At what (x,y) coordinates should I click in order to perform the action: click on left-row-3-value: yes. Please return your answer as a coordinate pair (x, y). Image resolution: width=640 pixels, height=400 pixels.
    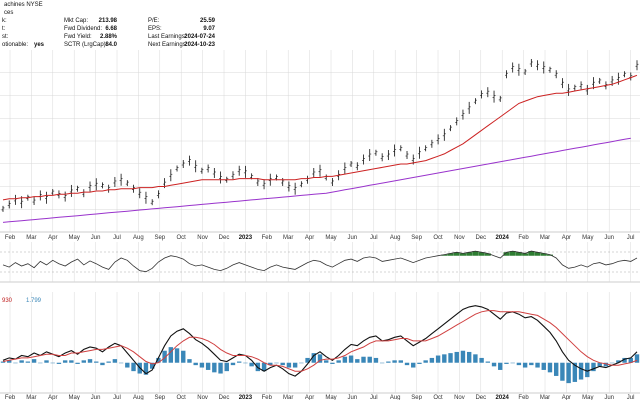
    Looking at the image, I should click on (39, 45).